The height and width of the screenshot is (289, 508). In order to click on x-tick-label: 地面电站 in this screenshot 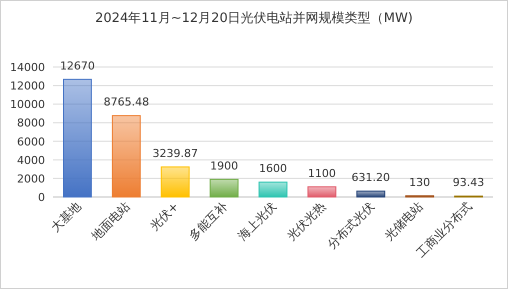, I will do `click(110, 221)`.